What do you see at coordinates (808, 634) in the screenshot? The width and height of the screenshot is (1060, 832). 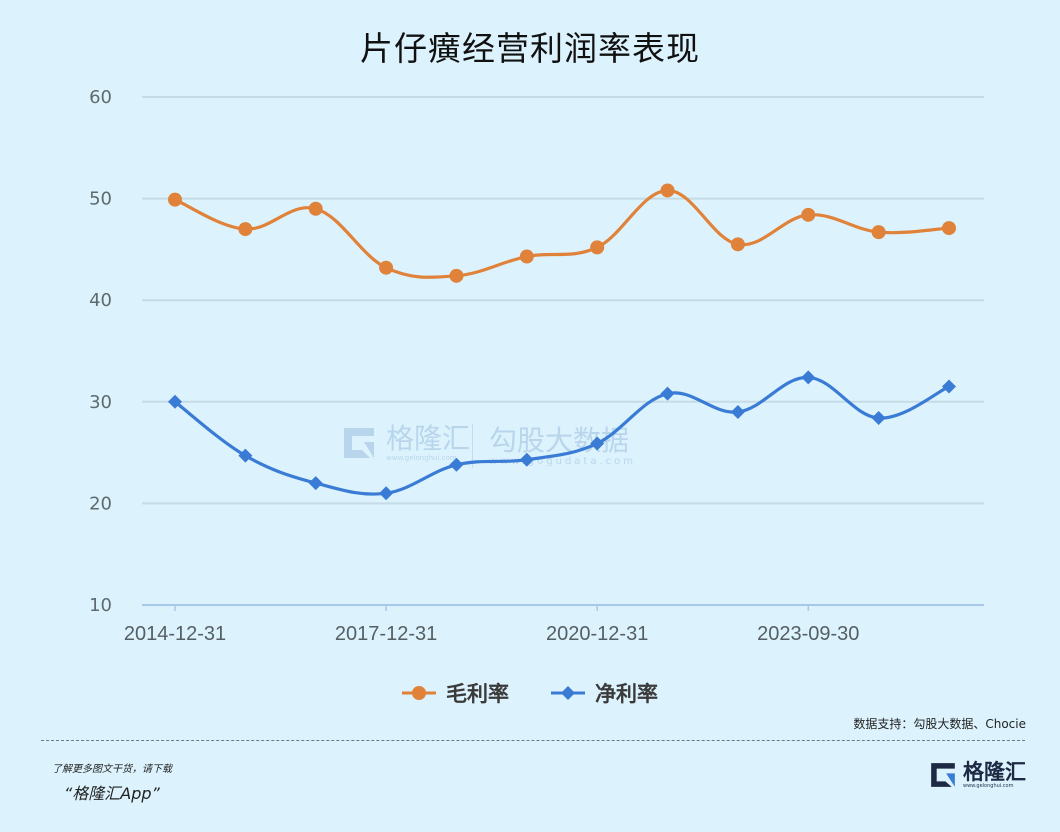 I see `x-tick-label: 2023-09-30` at bounding box center [808, 634].